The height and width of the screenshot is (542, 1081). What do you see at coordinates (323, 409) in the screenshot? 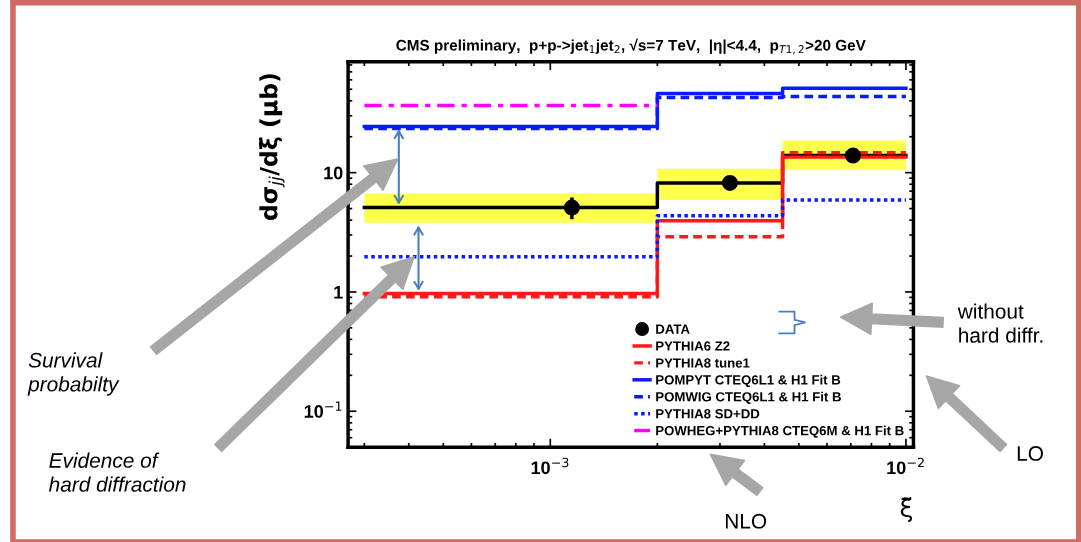
I see `y-tick-label: 10$^{−1}$` at bounding box center [323, 409].